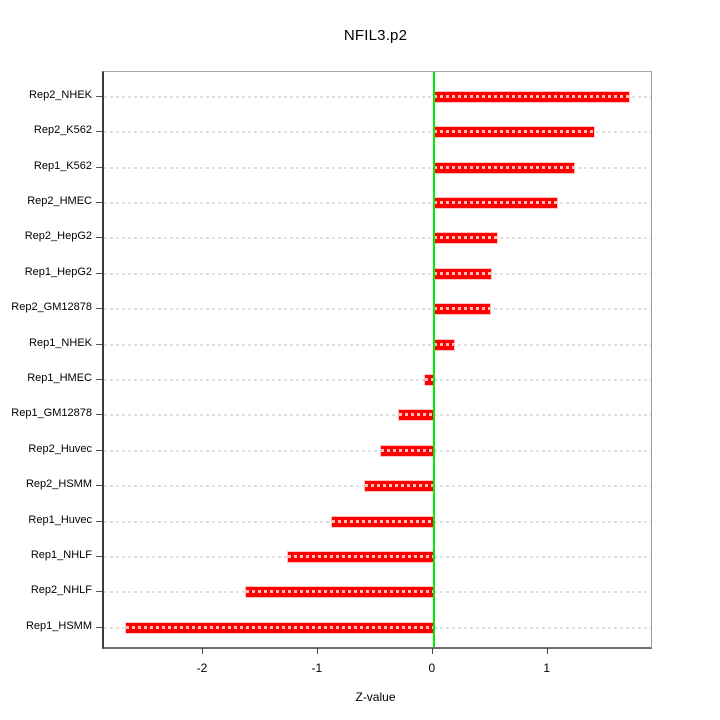 The image size is (720, 720). I want to click on bar-rep1_k562, so click(503, 167).